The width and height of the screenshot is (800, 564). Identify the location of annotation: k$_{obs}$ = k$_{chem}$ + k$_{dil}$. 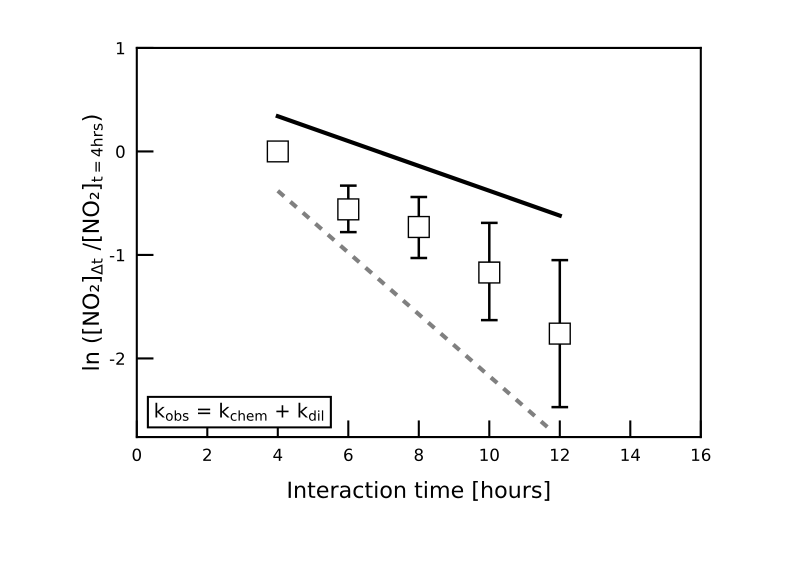
(239, 411).